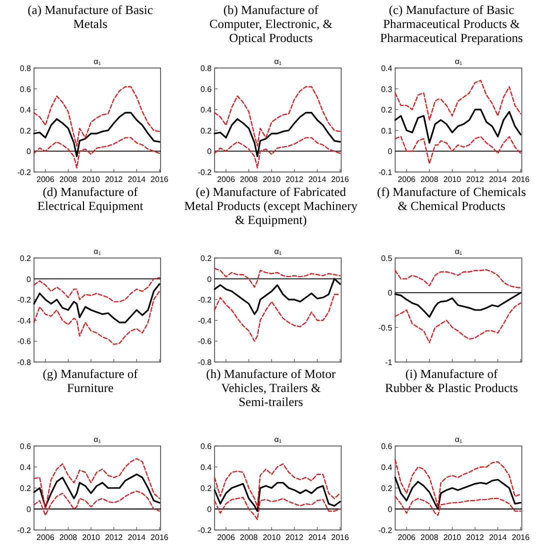  What do you see at coordinates (271, 388) in the screenshot?
I see `chart-title: (h) Manufacture of Motor Vehicles, Trailers & Semi-trailers` at bounding box center [271, 388].